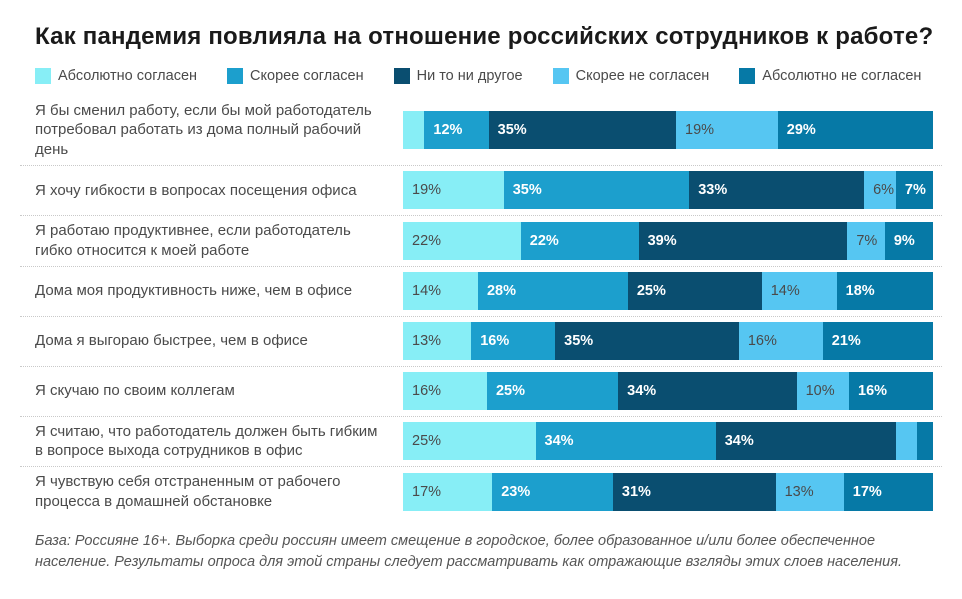 This screenshot has height=599, width=962. I want to click on bar-segment: 9%, so click(908, 240).